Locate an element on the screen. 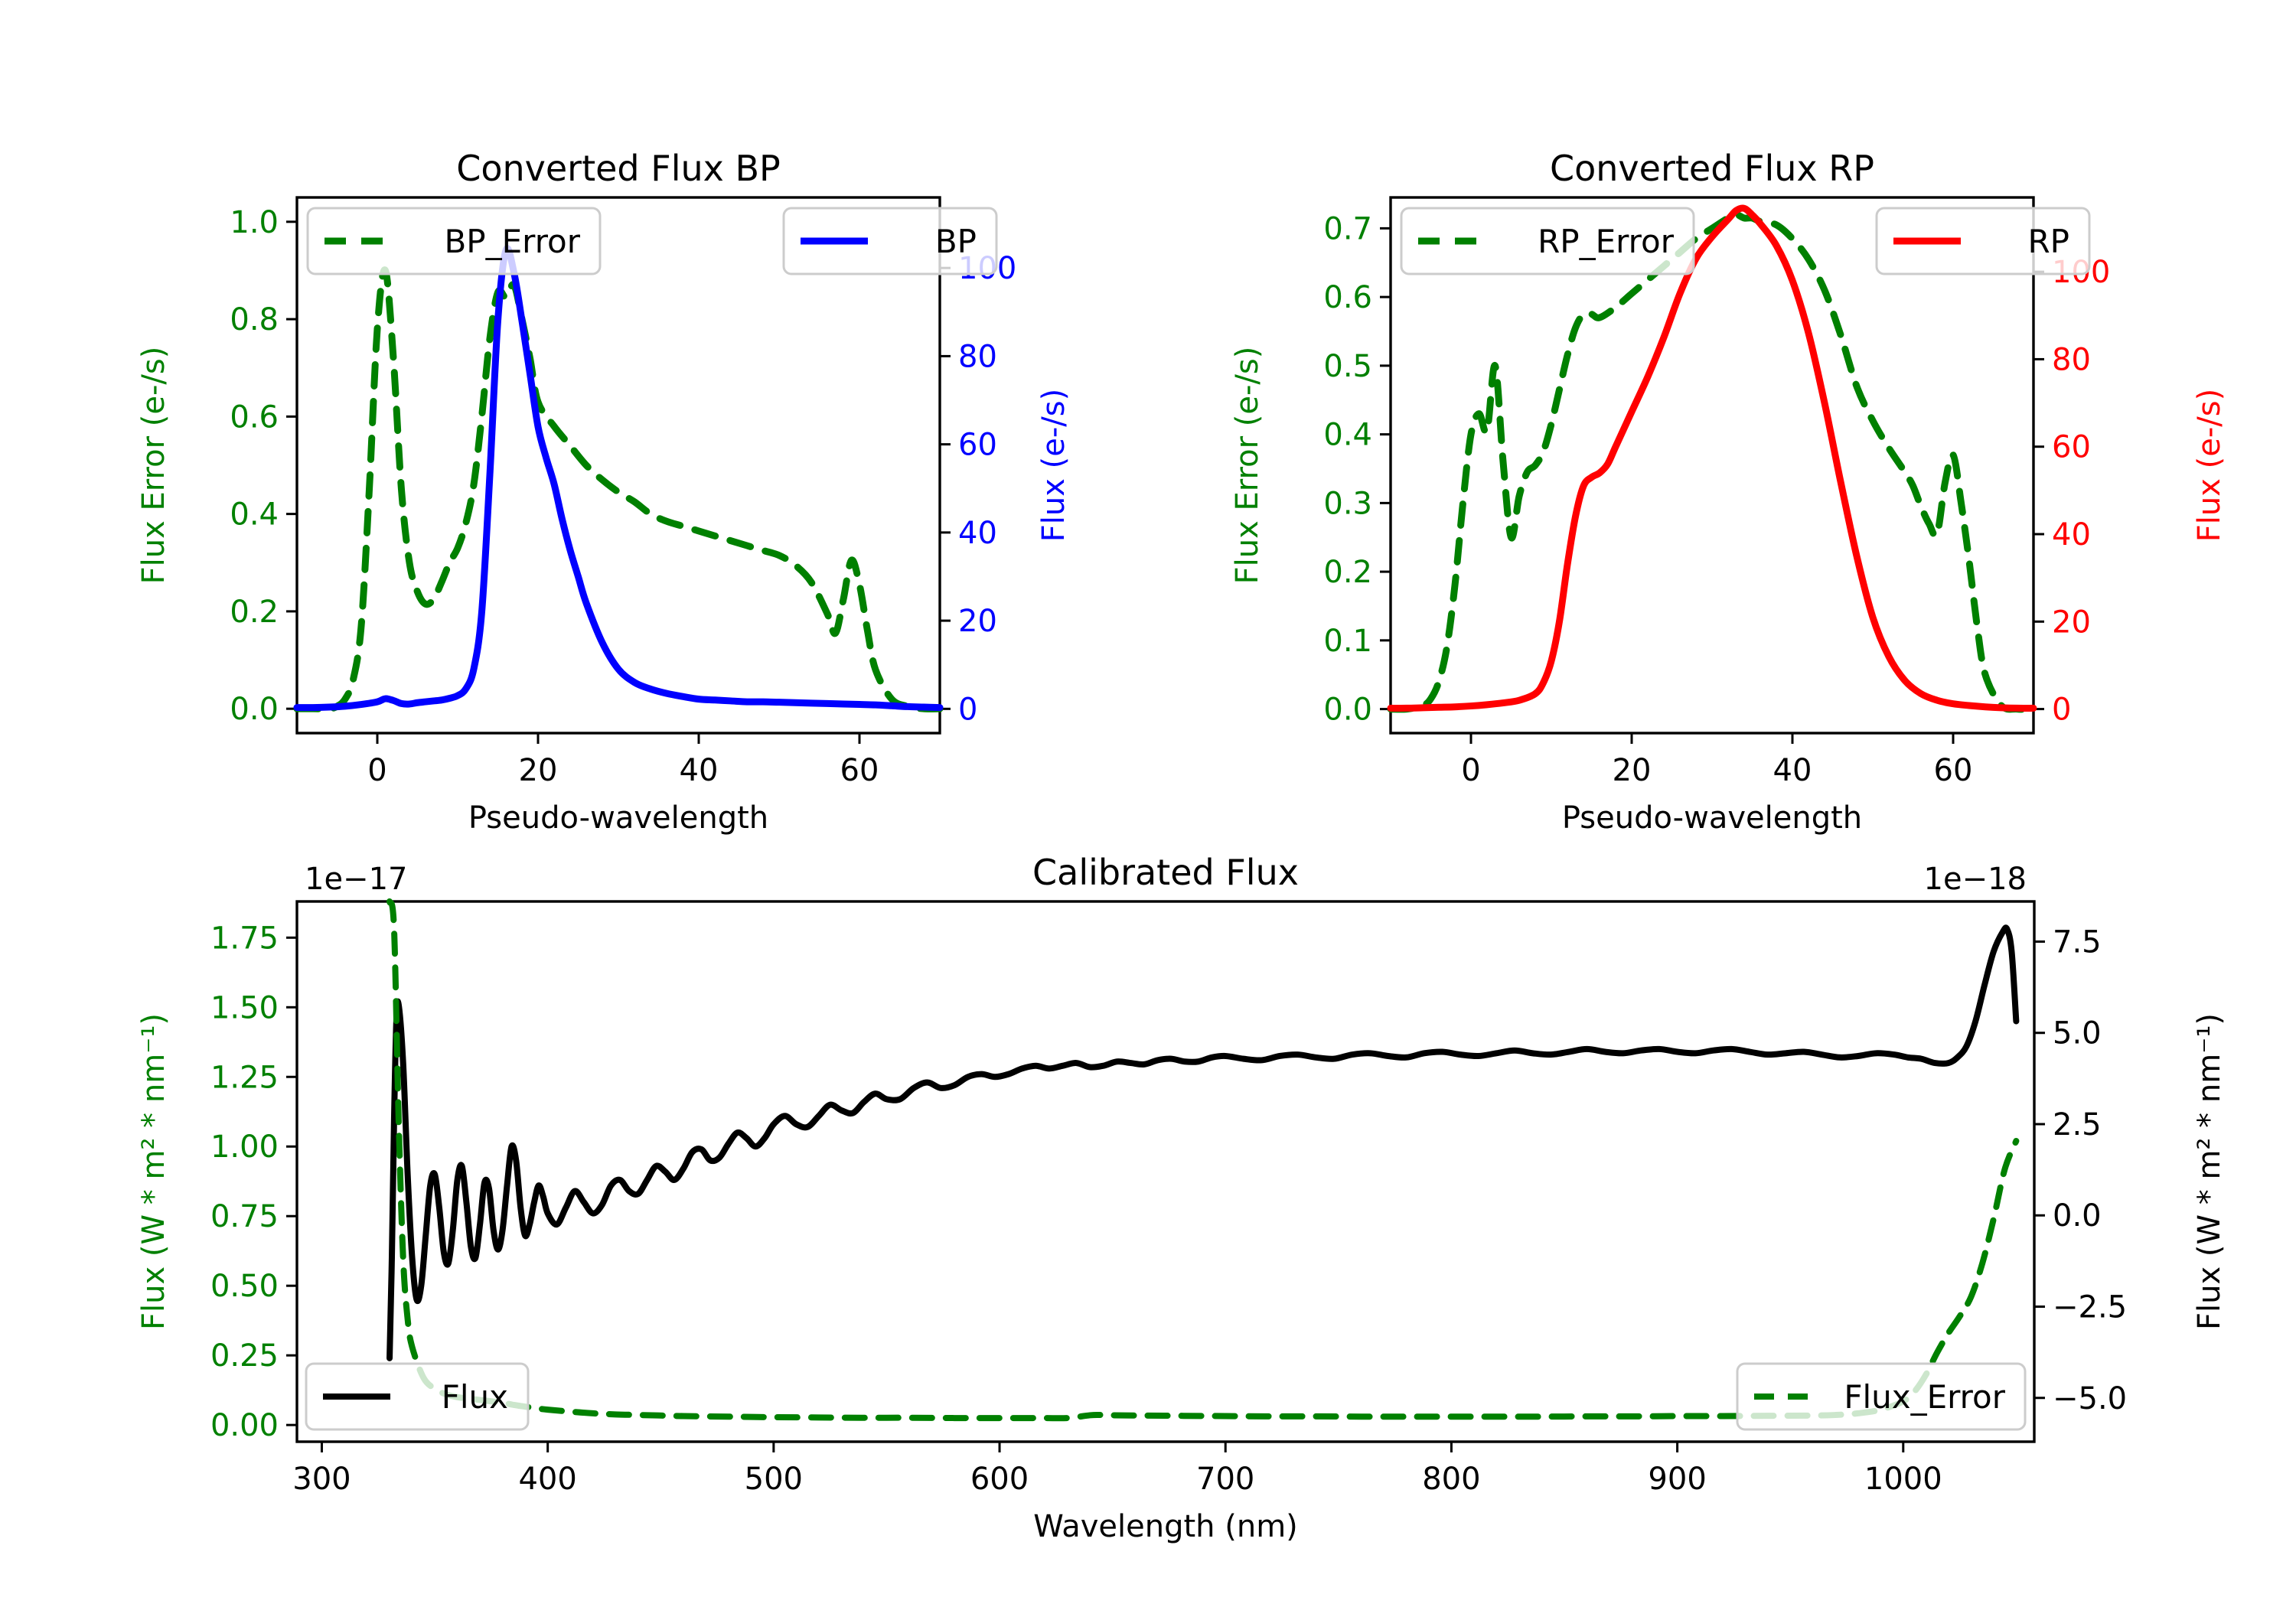 This screenshot has width=2296, height=1607. panel-bp-frame is located at coordinates (618, 466).